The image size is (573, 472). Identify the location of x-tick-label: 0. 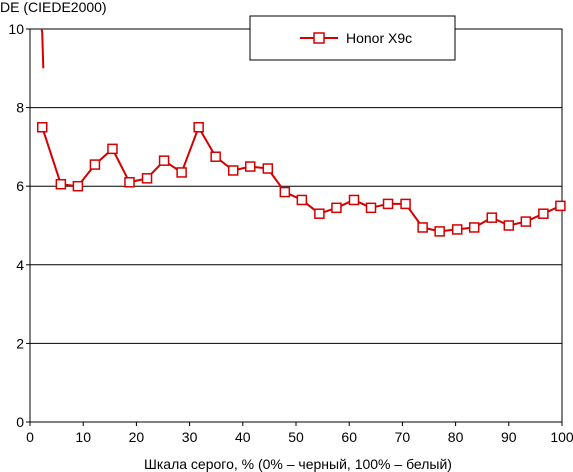
(30, 437).